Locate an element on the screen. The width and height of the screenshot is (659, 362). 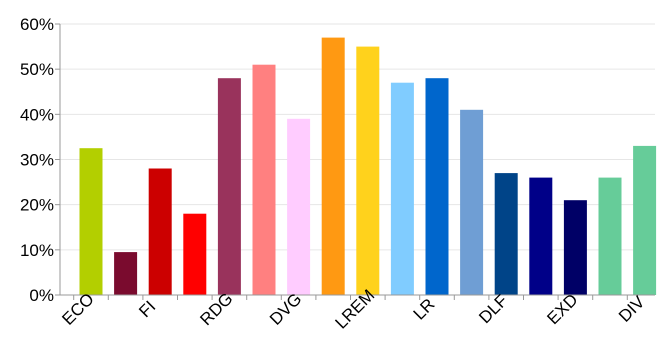
y-tick-label: 60% is located at coordinates (37, 24).